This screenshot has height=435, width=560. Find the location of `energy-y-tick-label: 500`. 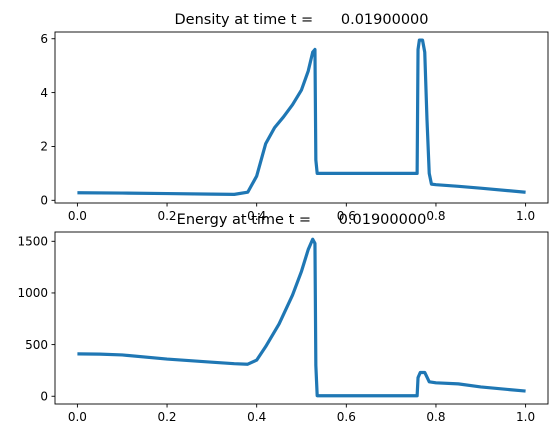

energy-y-tick-label: 500 is located at coordinates (36, 345).